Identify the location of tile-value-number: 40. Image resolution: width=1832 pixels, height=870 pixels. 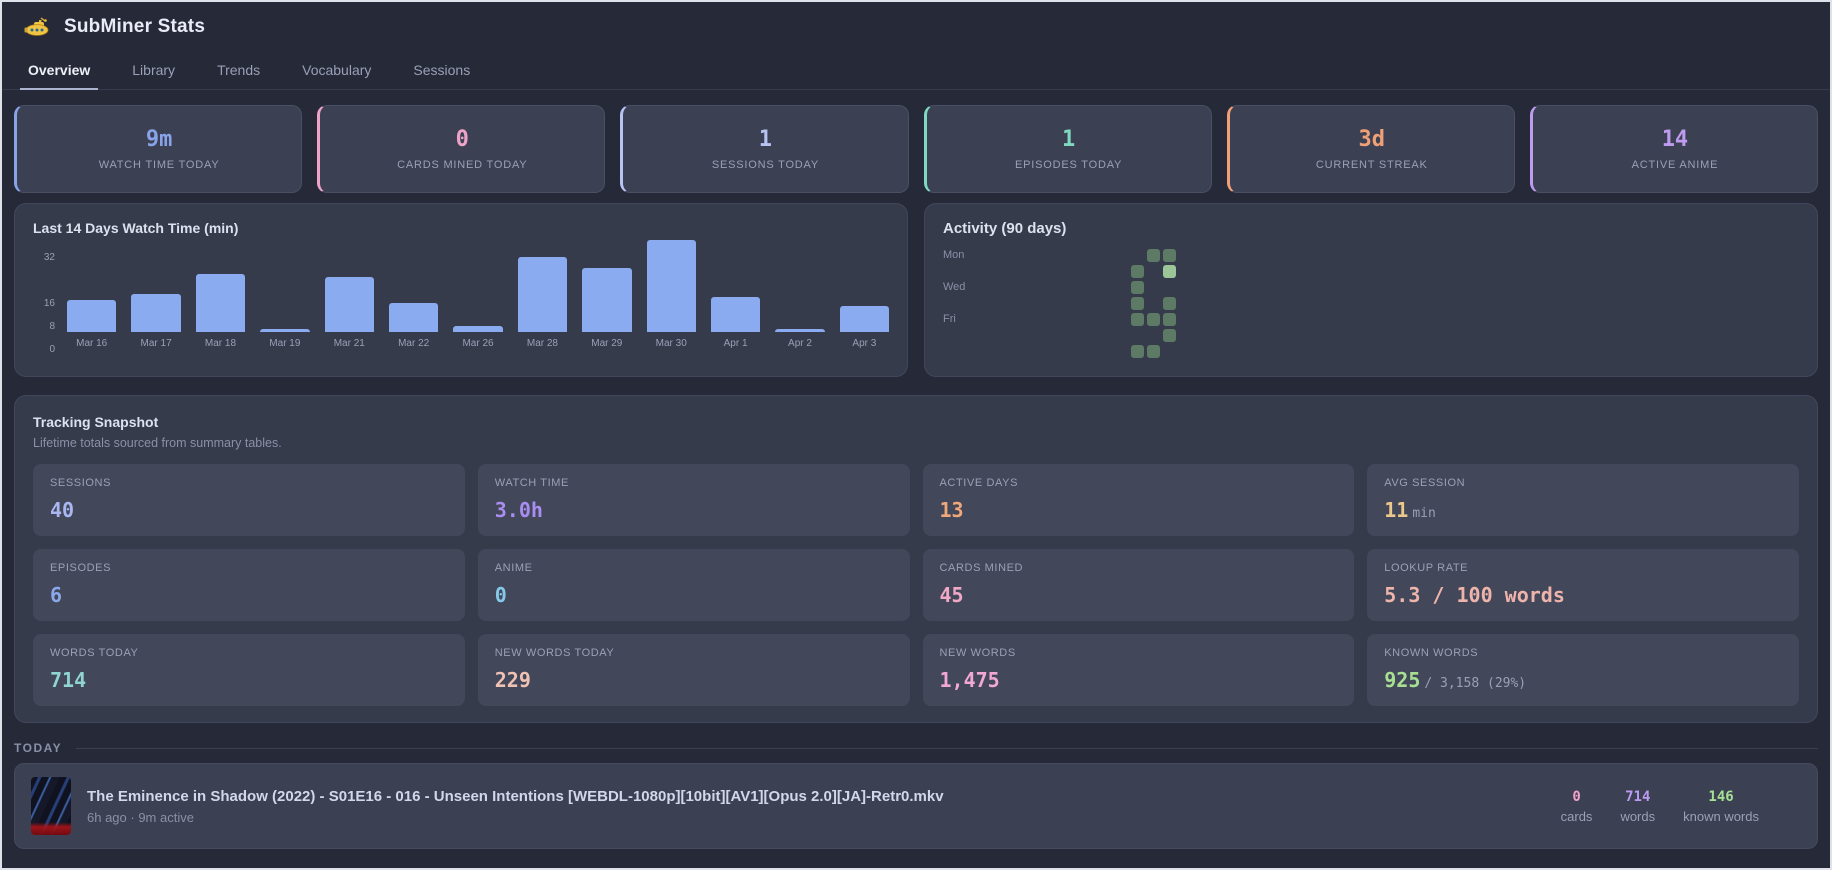
(62, 510).